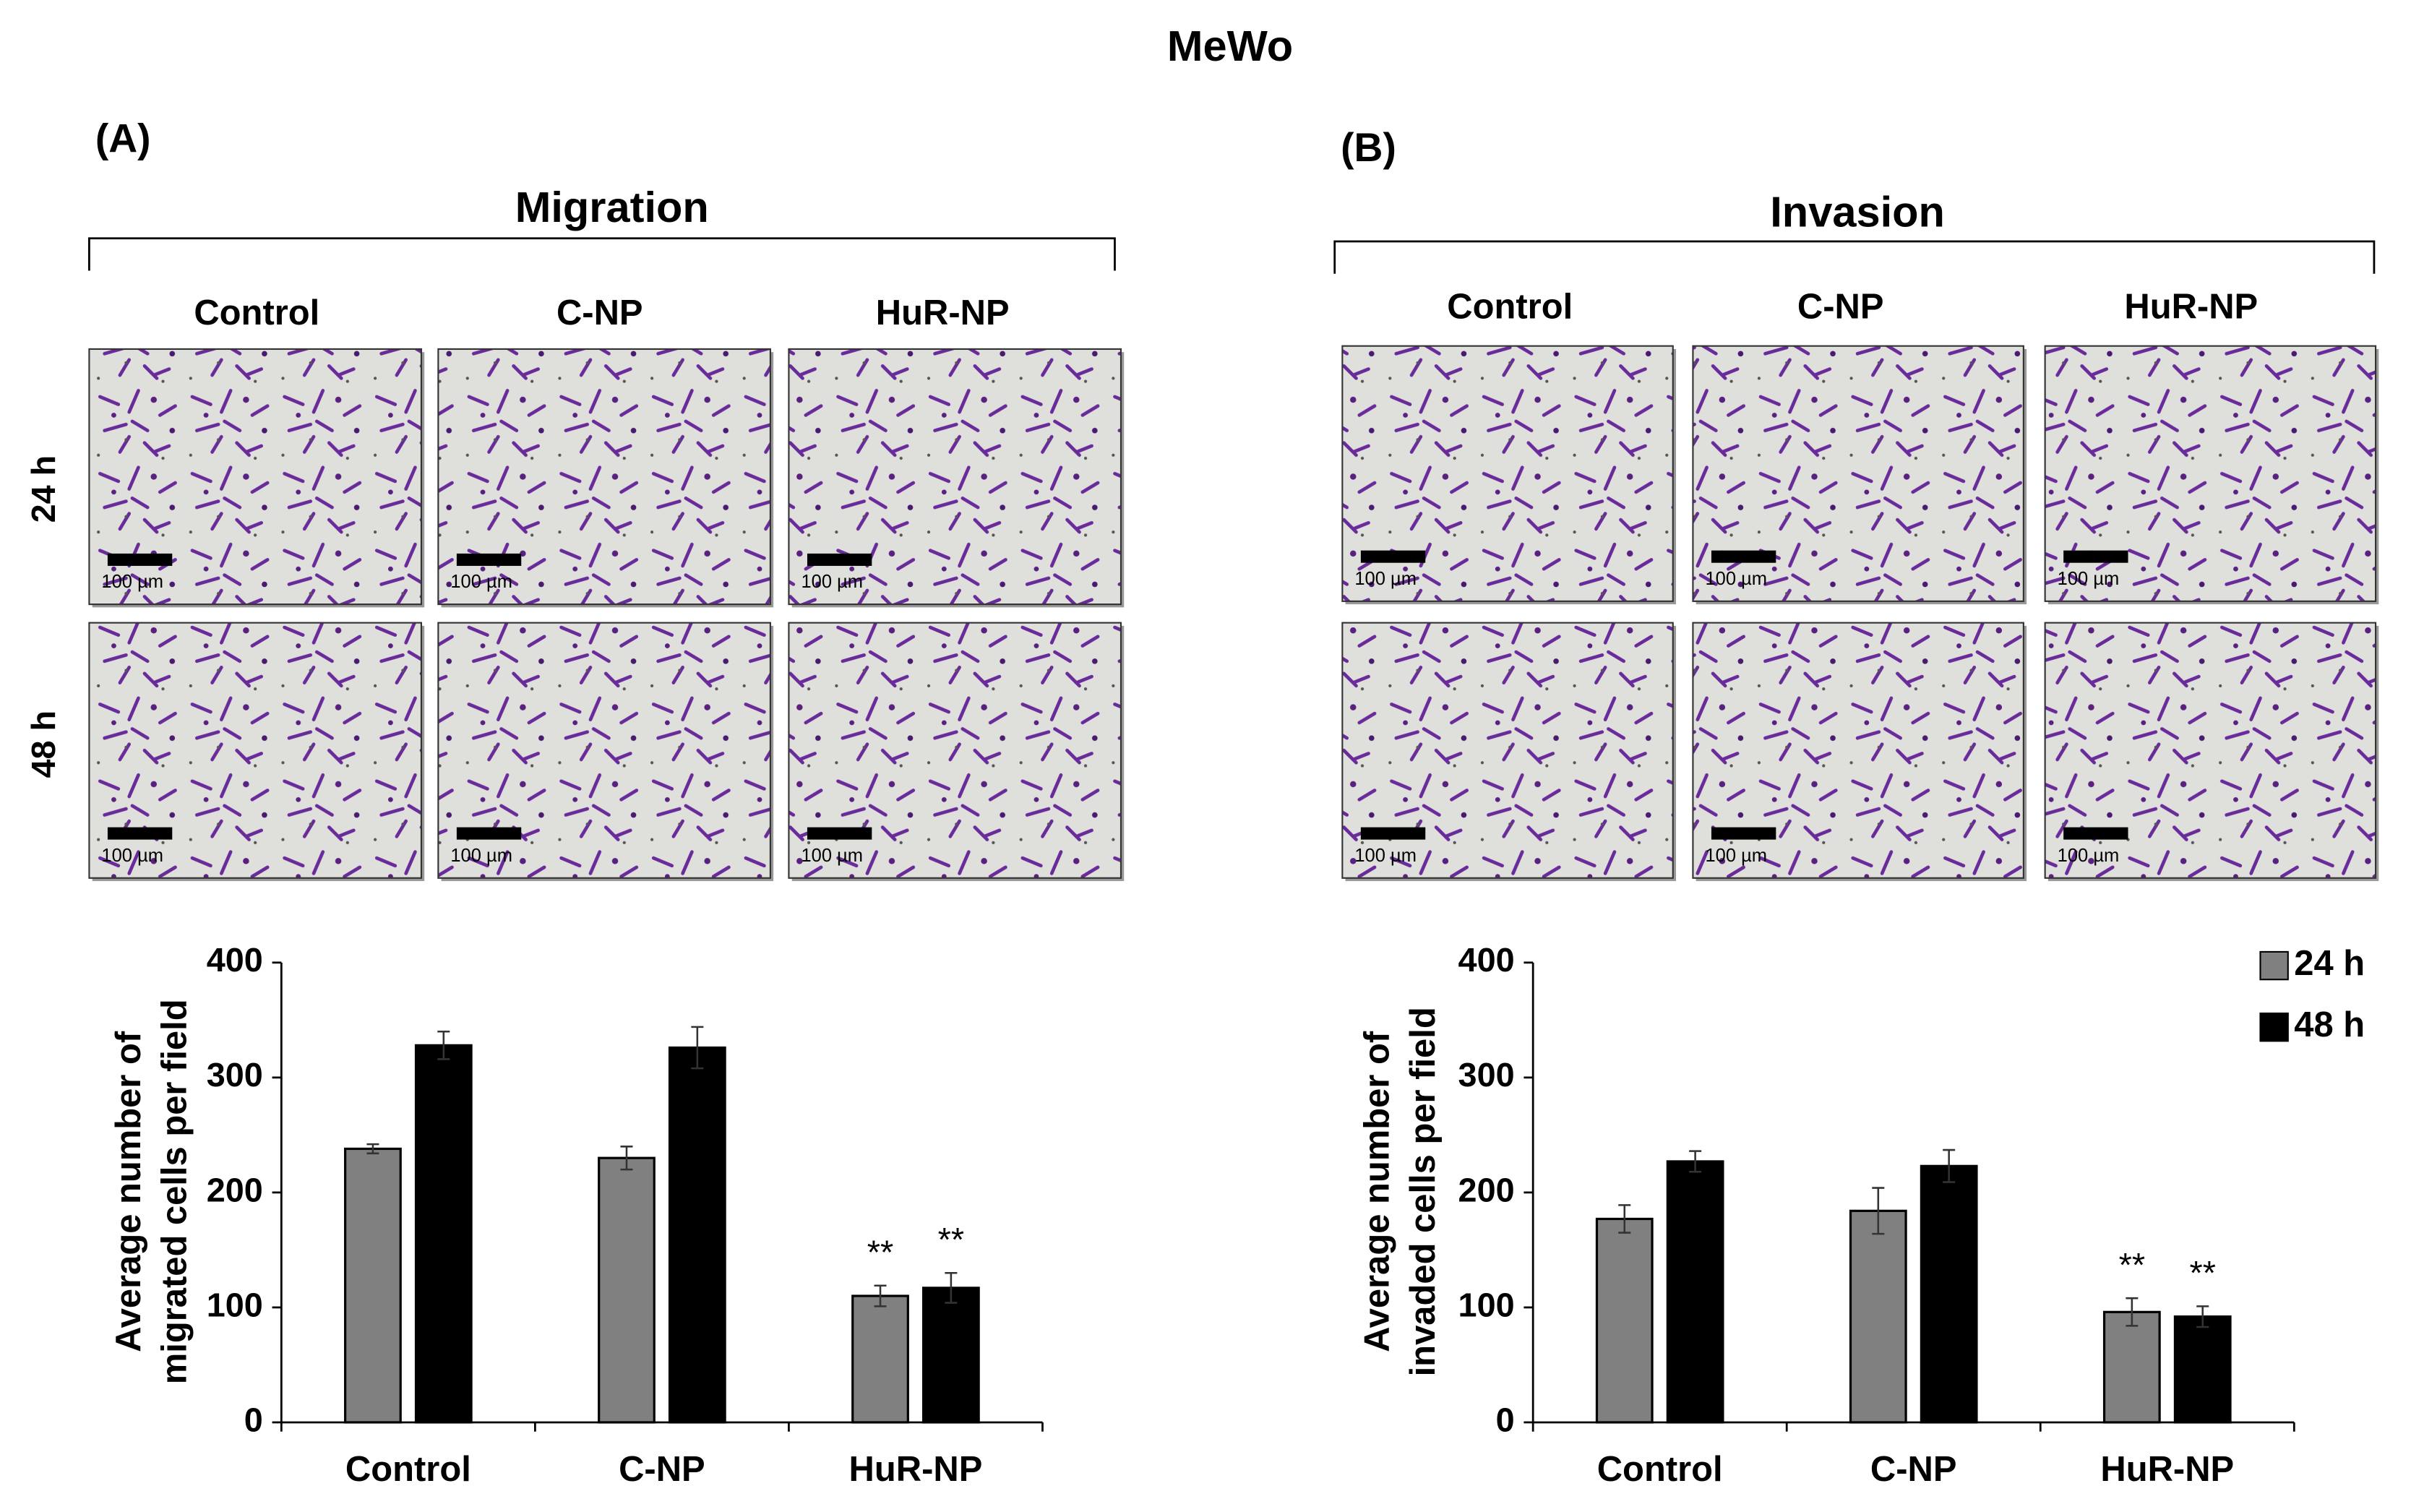 This screenshot has height=1512, width=2411. I want to click on x-tick-label: Control, so click(408, 1469).